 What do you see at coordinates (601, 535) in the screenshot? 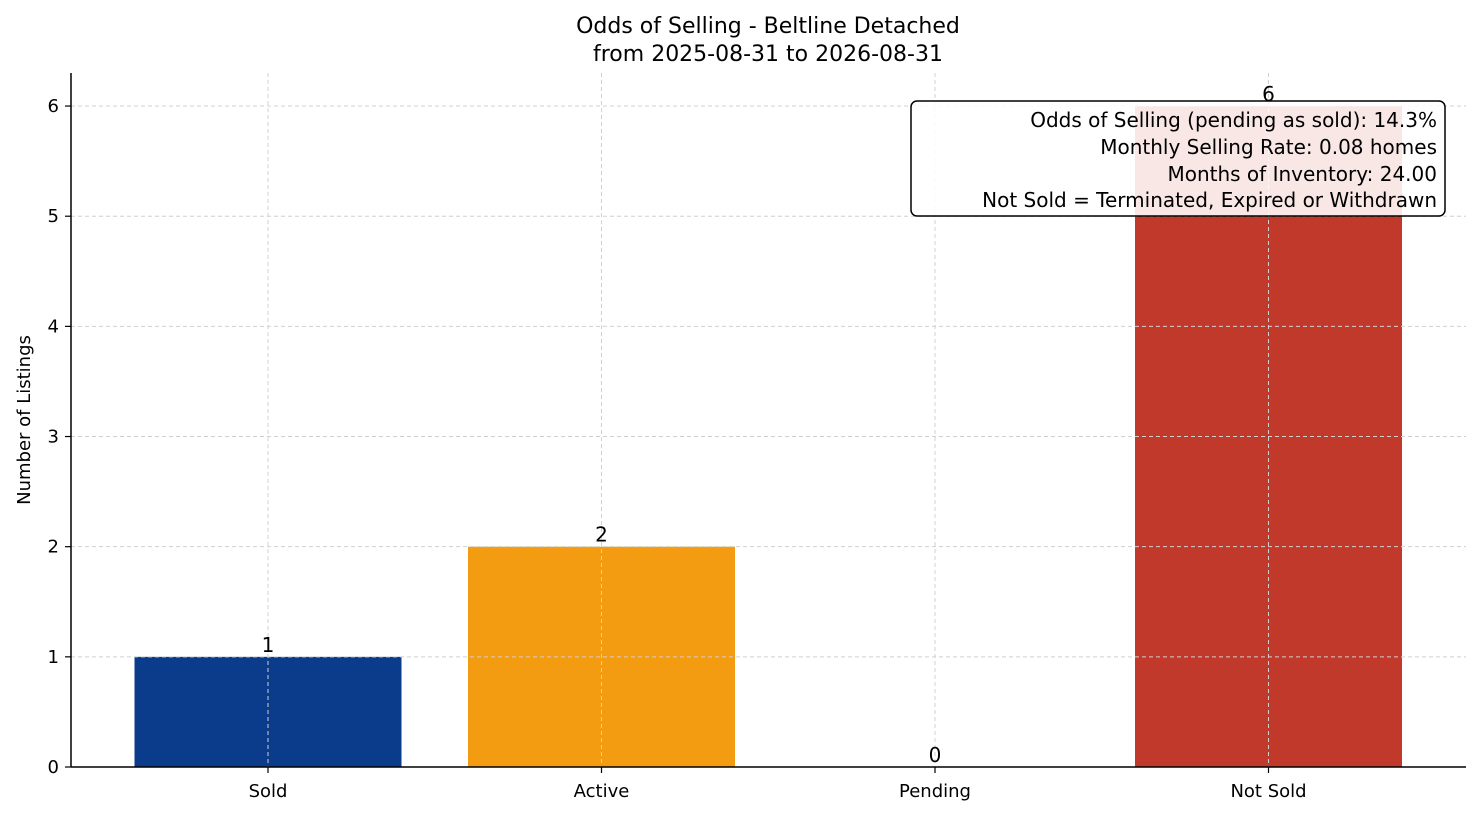
I see `data-label: 2` at bounding box center [601, 535].